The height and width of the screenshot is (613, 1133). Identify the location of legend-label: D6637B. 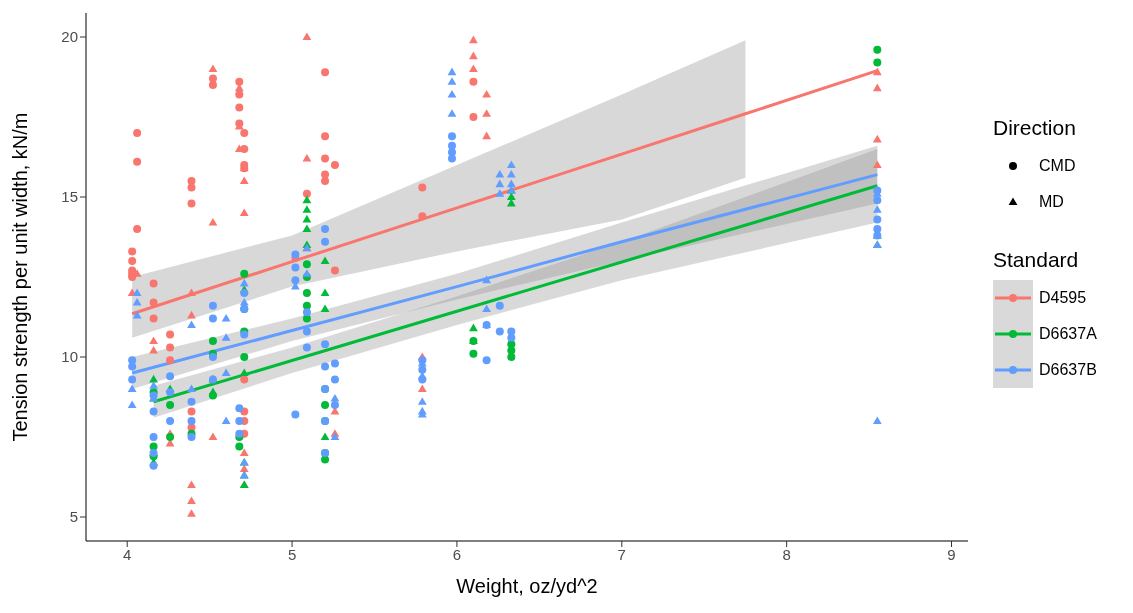
(1068, 370).